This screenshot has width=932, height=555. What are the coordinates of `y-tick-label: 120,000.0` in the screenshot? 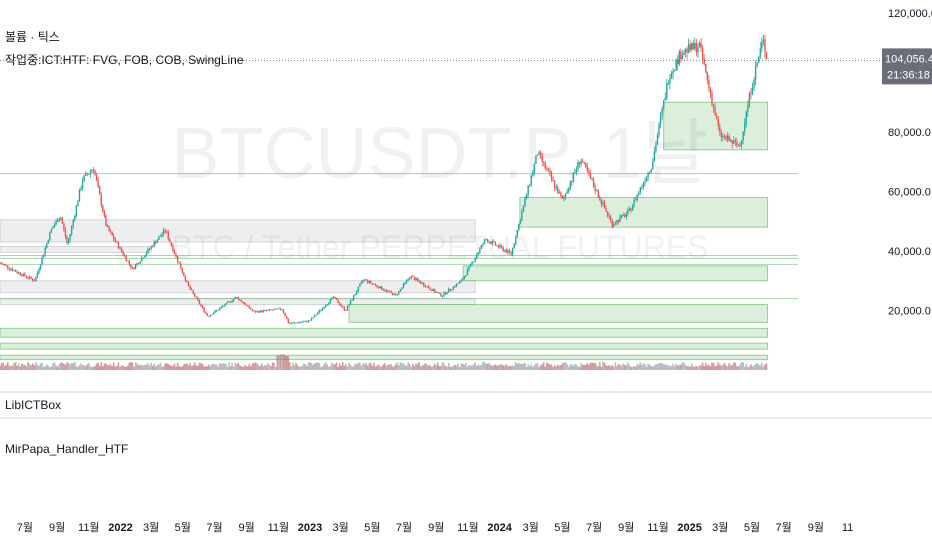 It's located at (910, 14).